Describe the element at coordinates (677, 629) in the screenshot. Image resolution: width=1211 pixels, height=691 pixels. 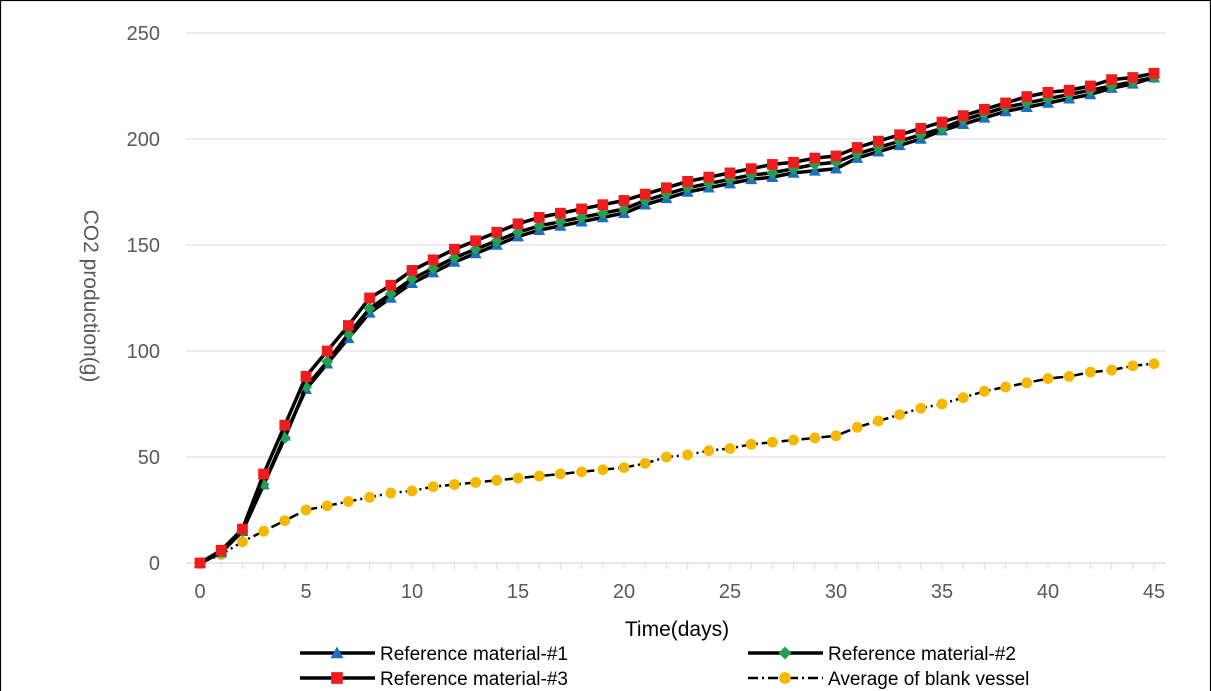
I see `x-axis-title: Time(days)` at that location.